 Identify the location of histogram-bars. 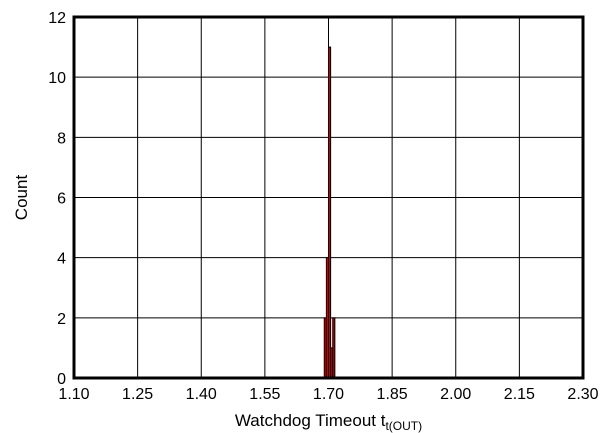
(329, 212).